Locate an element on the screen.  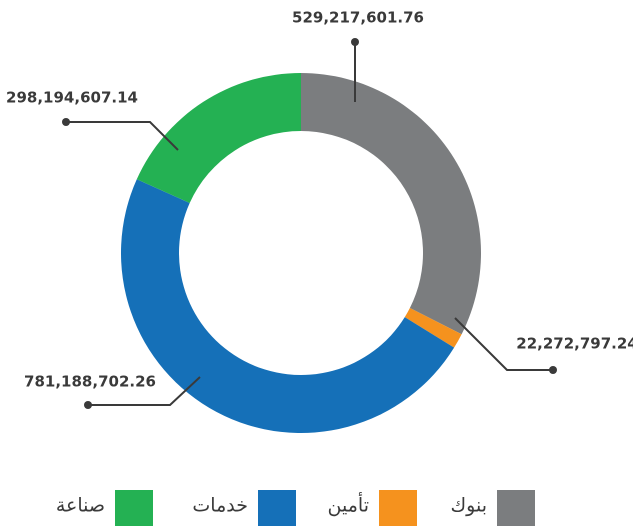
legend-label: خدمات is located at coordinates (220, 506).